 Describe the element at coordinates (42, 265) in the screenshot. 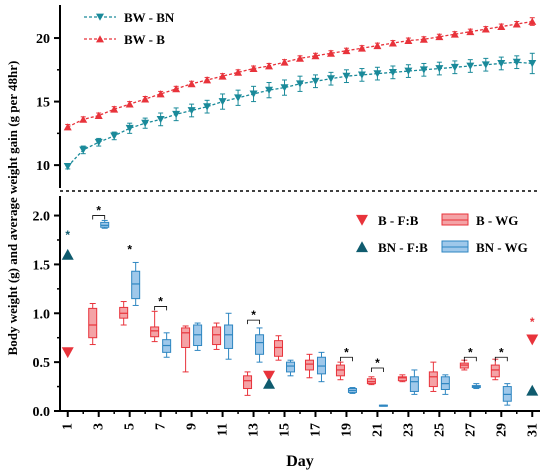

I see `bottom-y-tick-label: 1.5` at that location.